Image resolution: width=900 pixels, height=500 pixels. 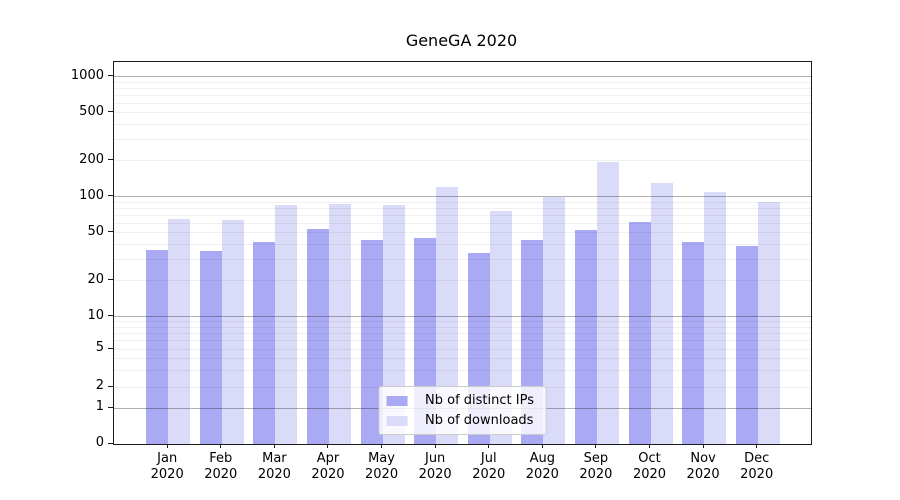 What do you see at coordinates (596, 446) in the screenshot?
I see `x-tick-mark-sep` at bounding box center [596, 446].